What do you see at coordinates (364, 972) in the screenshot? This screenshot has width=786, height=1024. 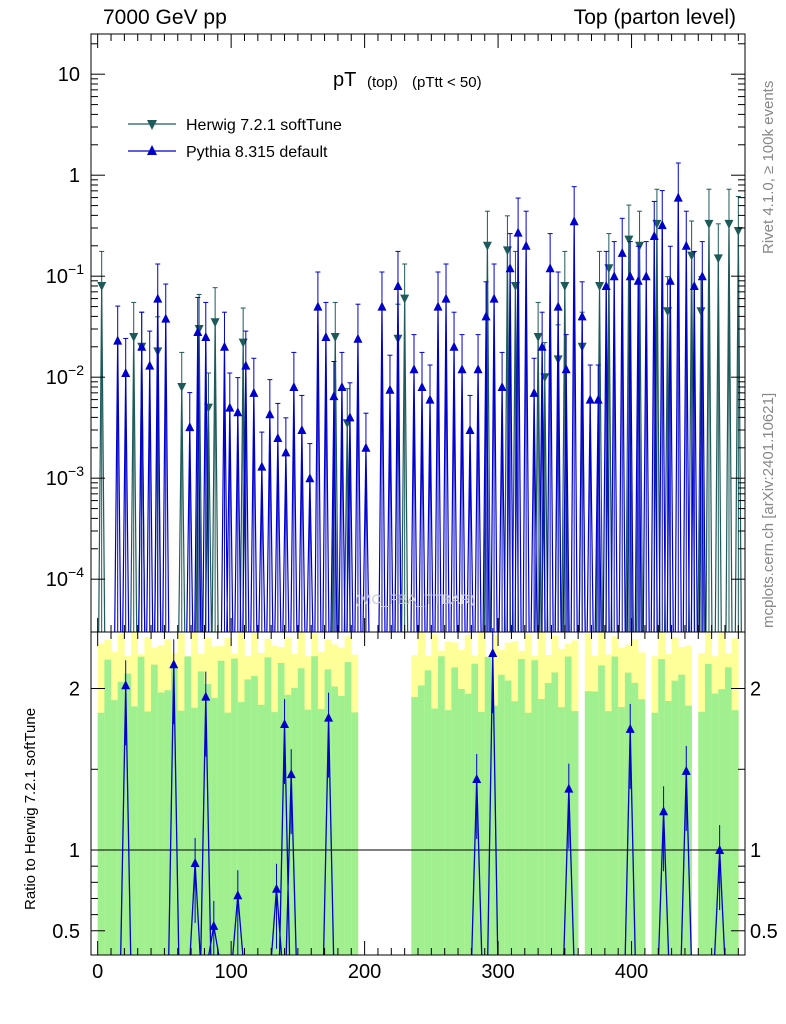 I see `x-tick-label: 200` at bounding box center [364, 972].